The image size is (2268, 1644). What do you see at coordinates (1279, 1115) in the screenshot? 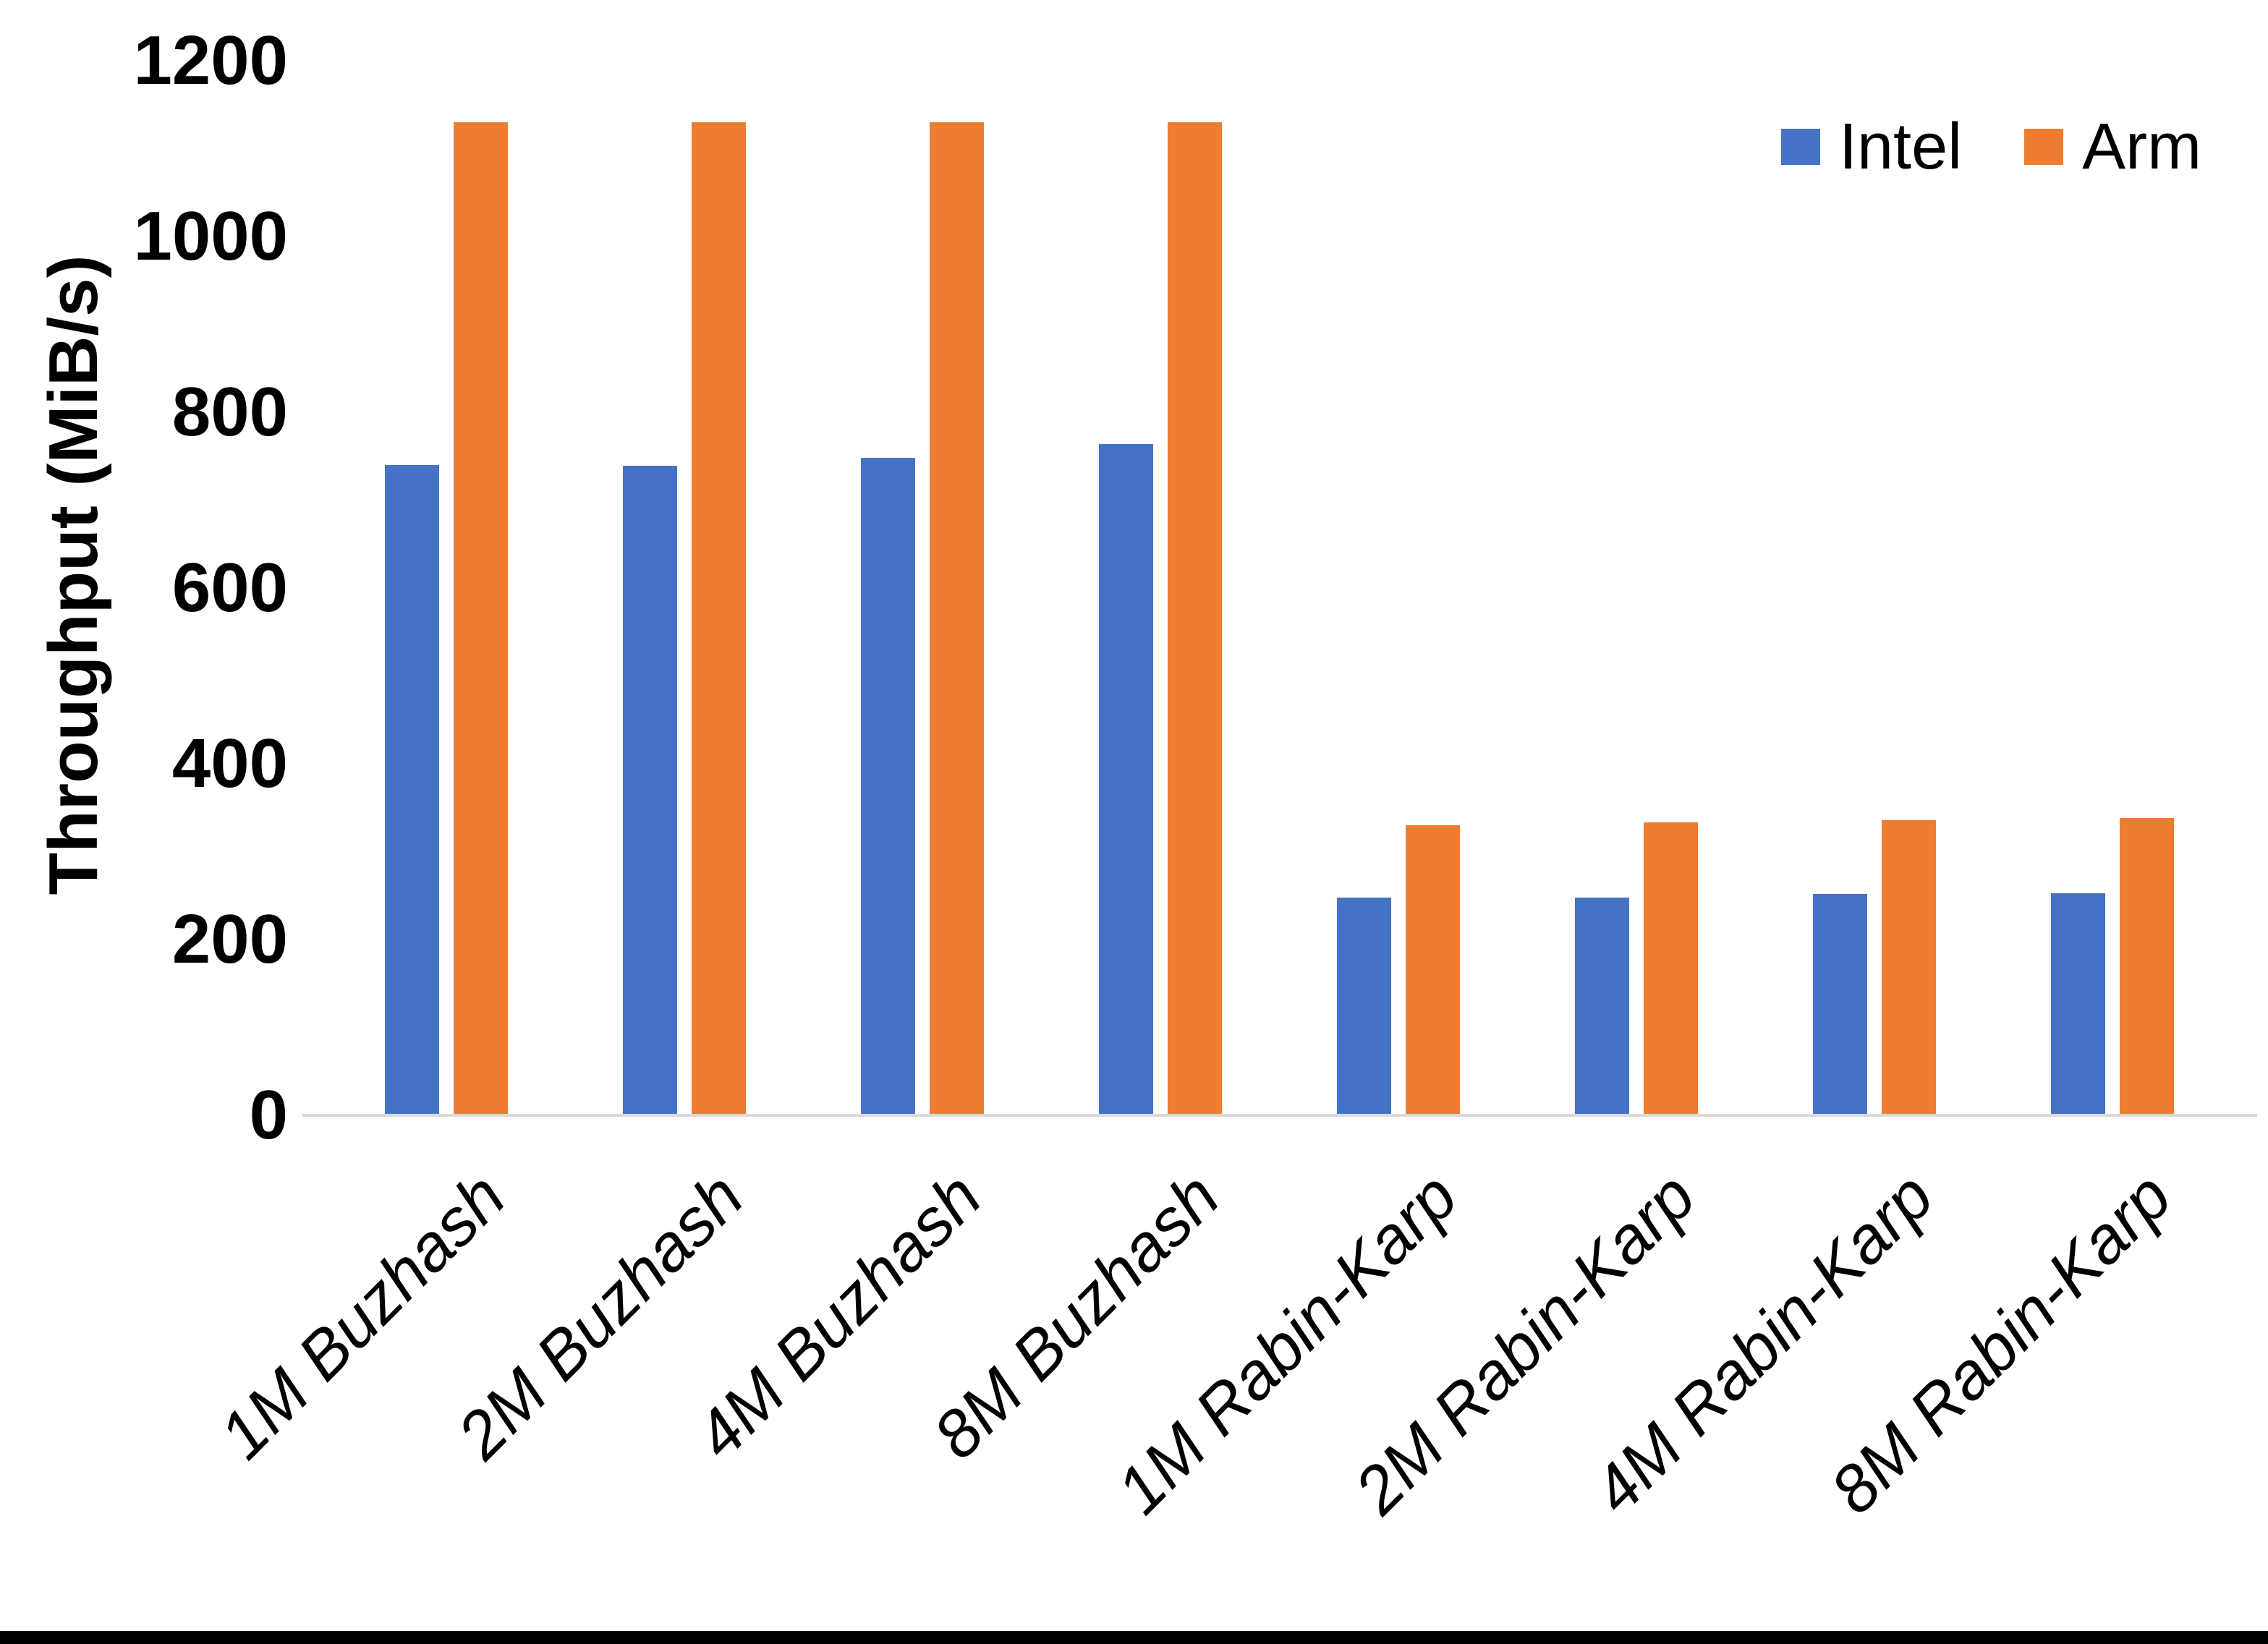
I see `x-axis-line` at bounding box center [1279, 1115].